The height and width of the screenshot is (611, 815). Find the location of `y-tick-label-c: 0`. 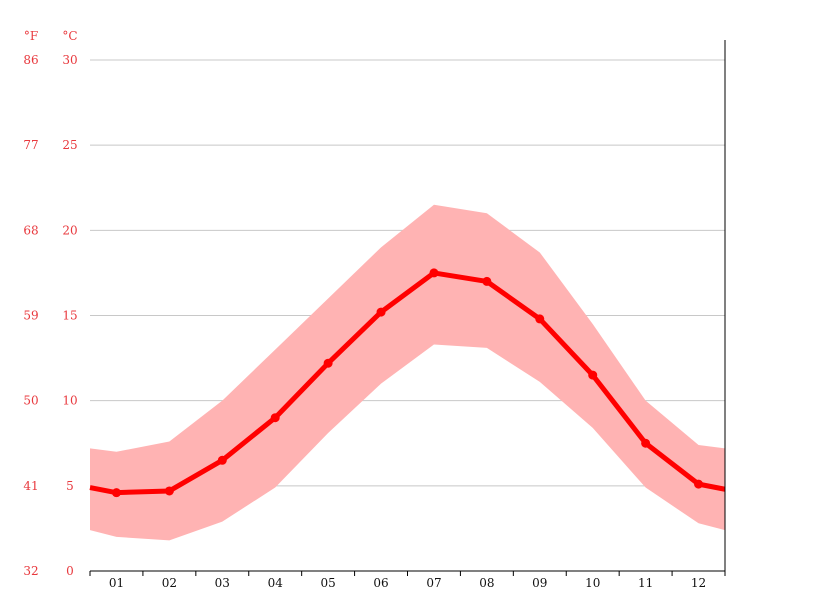

y-tick-label-c: 0 is located at coordinates (70, 571).